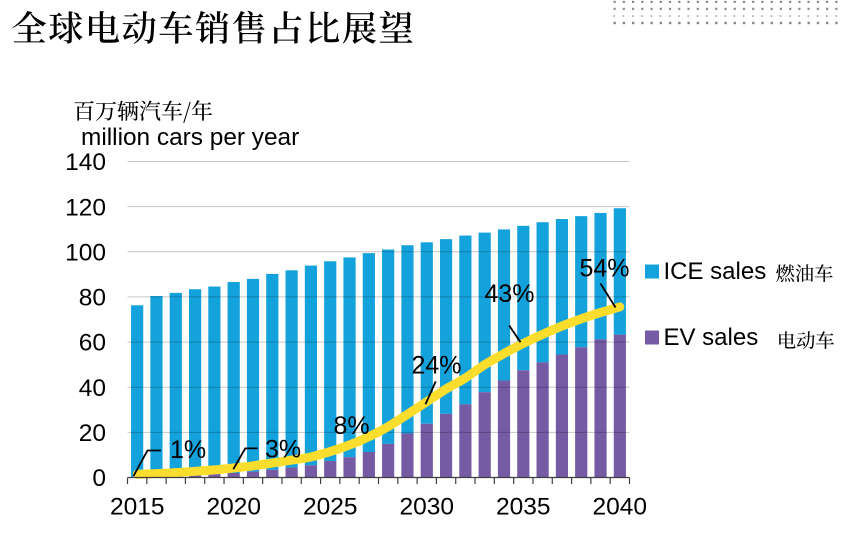  What do you see at coordinates (92, 388) in the screenshot?
I see `svg-text: 40` at bounding box center [92, 388].